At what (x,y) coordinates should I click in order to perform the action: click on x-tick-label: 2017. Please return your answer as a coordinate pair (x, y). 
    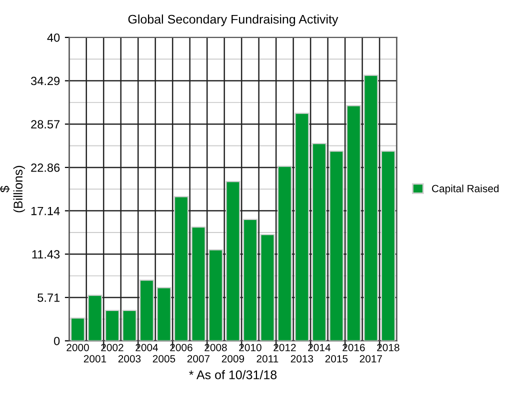
    Looking at the image, I should click on (371, 358).